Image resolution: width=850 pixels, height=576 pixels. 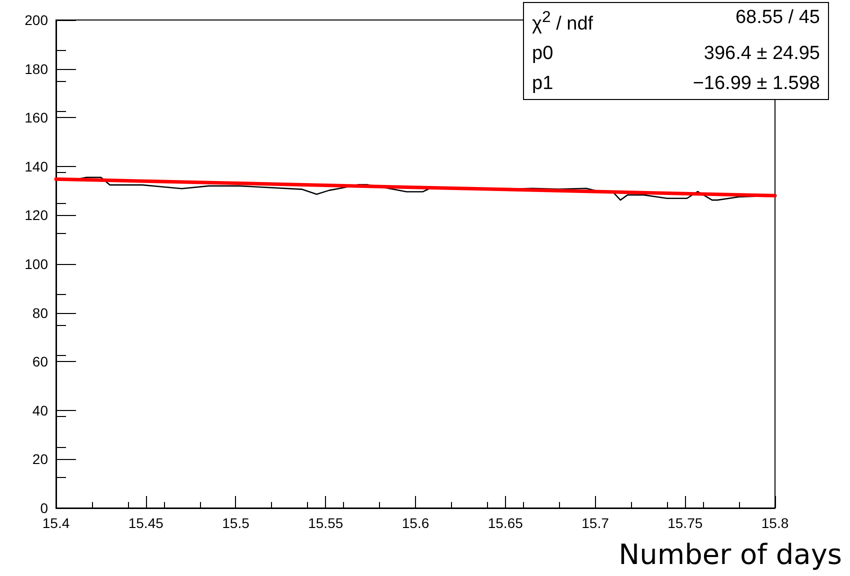 What do you see at coordinates (36, 215) in the screenshot?
I see `y-tick-label: 120` at bounding box center [36, 215].